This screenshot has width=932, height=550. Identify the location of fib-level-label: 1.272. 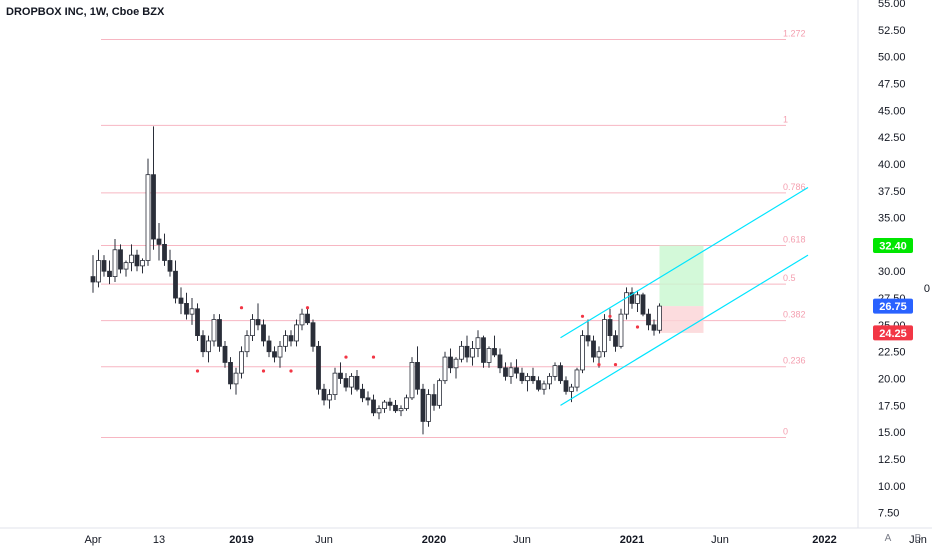
(794, 33).